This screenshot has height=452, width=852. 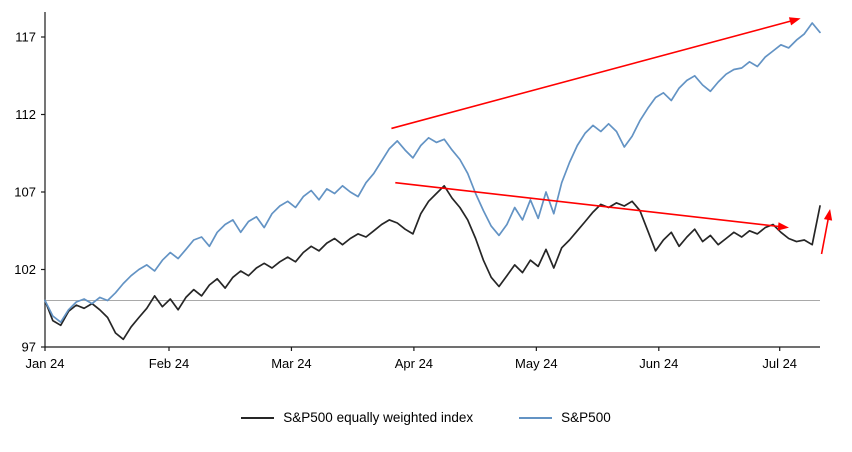 I want to click on legend-item-equal-weight-index: S&P500 equally weighted index, so click(x=357, y=417).